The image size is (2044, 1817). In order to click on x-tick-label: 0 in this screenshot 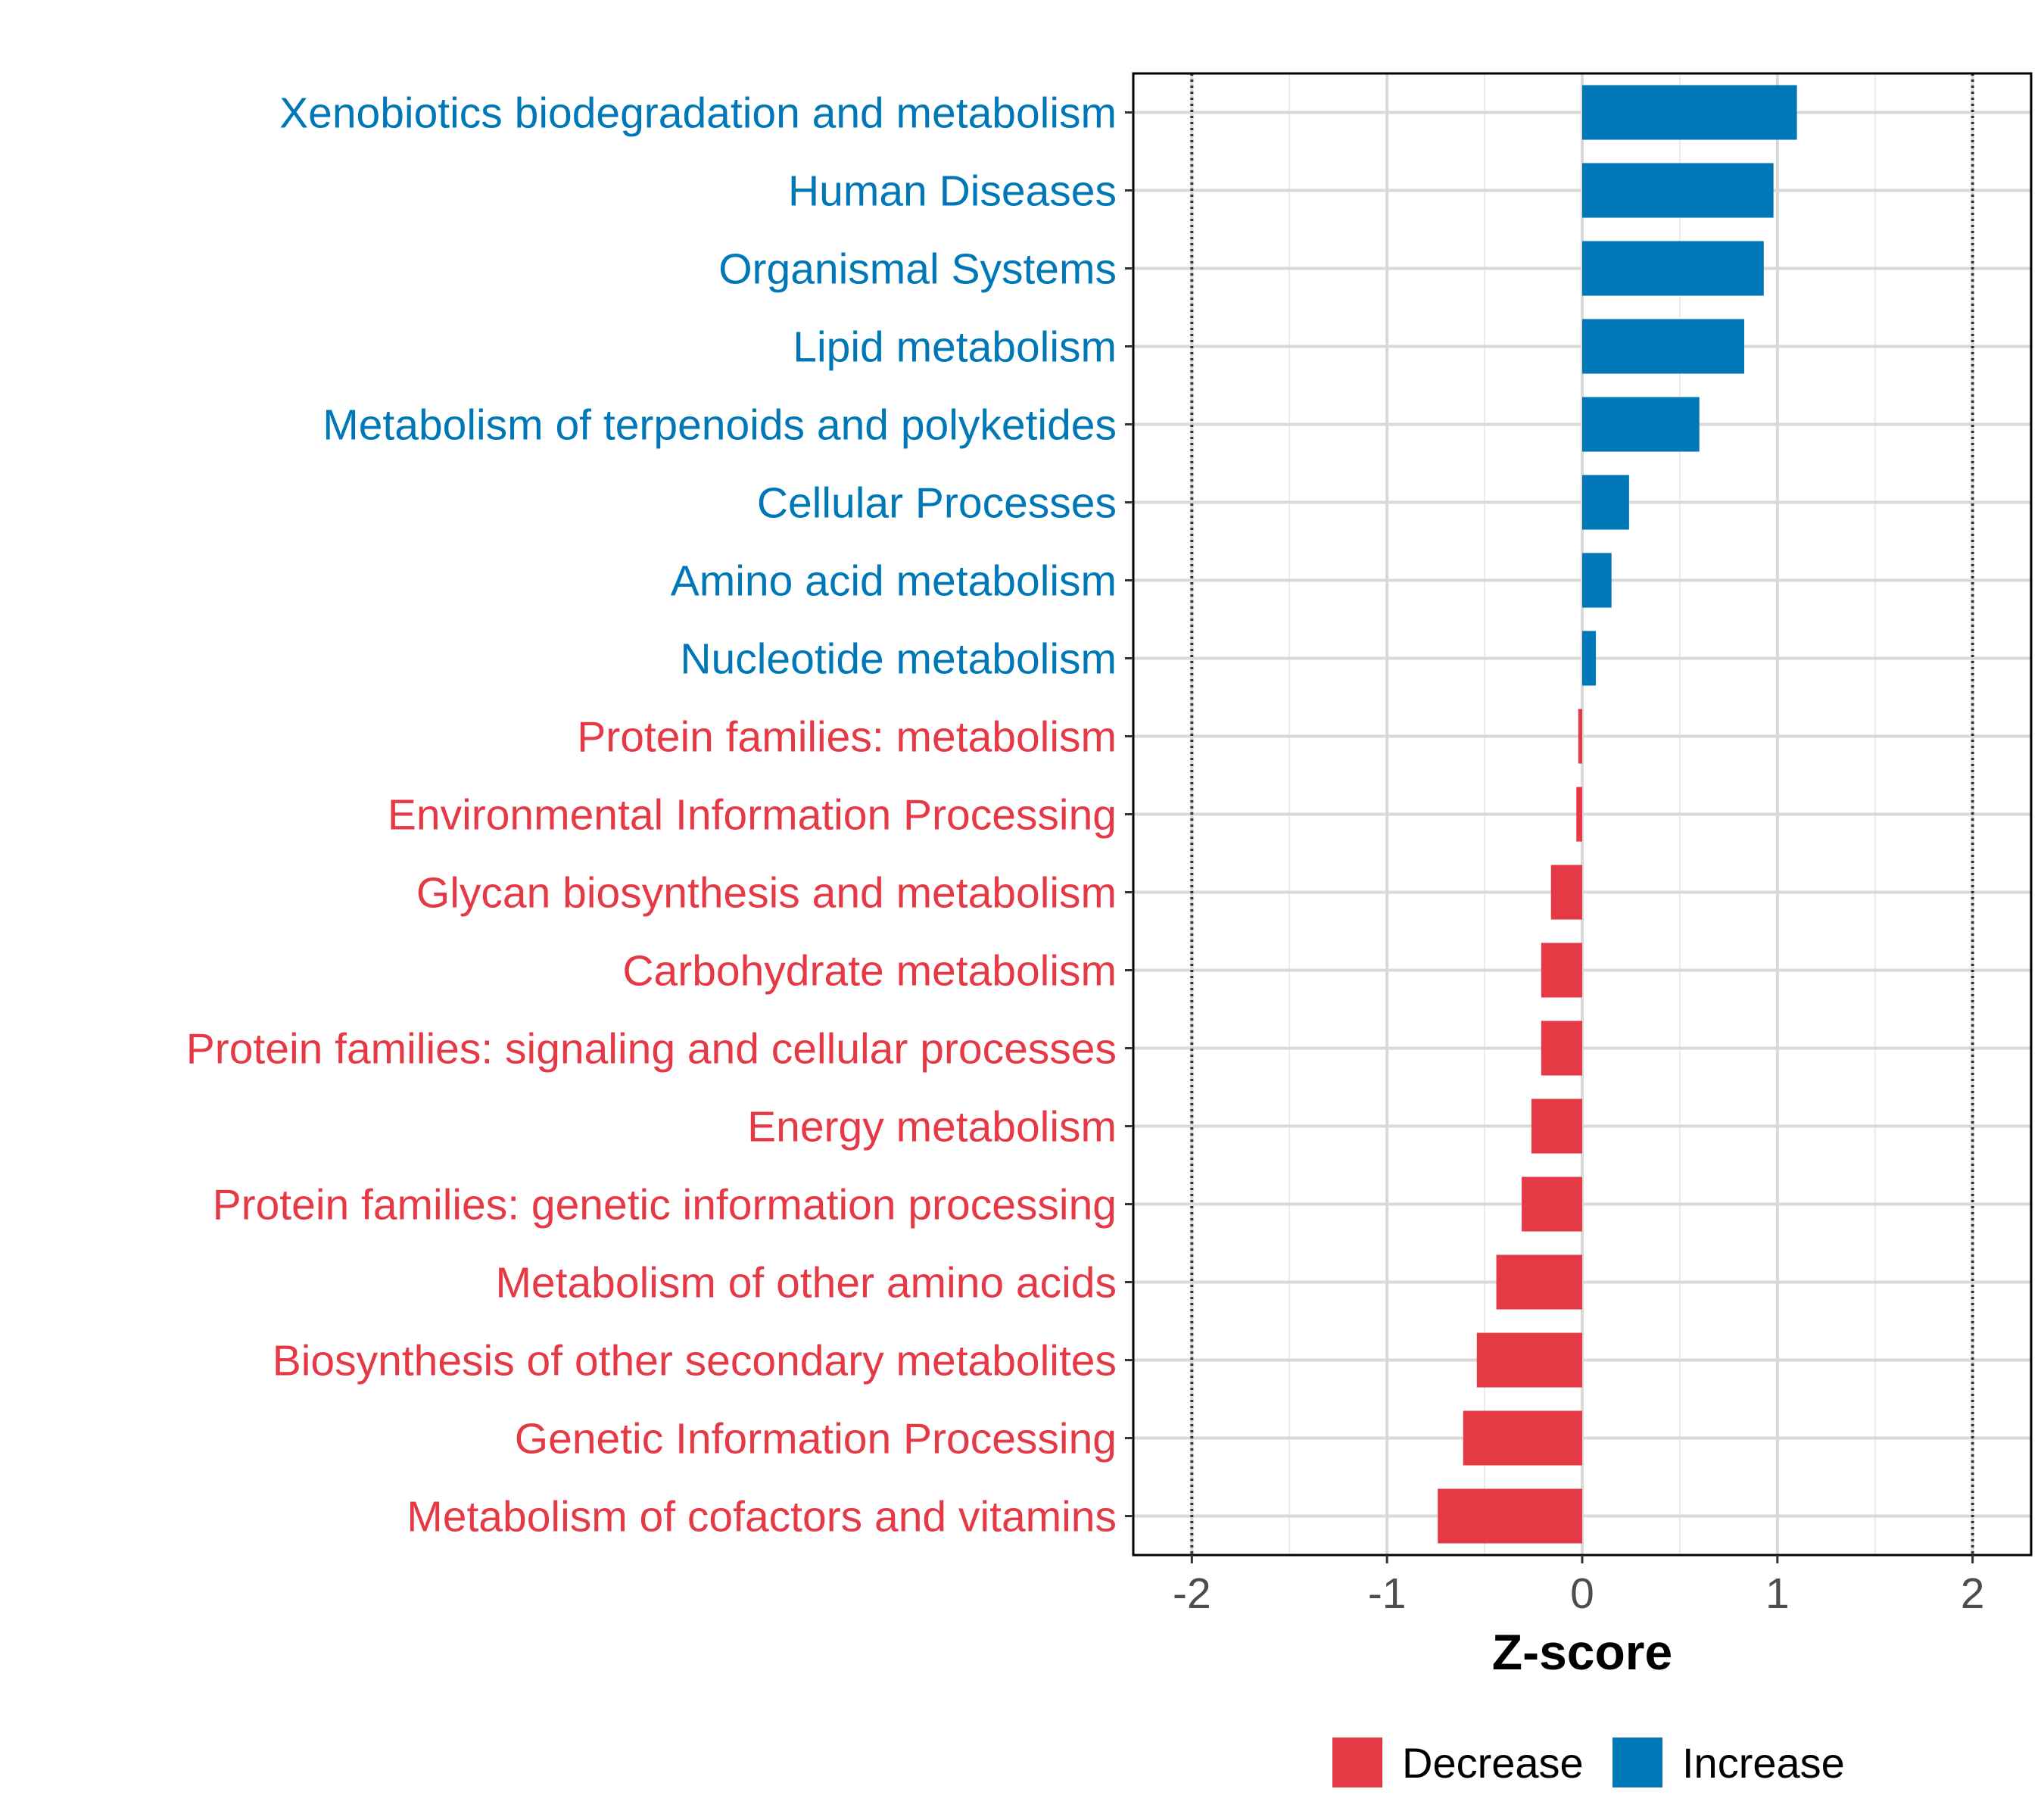, I will do `click(1582, 1593)`.